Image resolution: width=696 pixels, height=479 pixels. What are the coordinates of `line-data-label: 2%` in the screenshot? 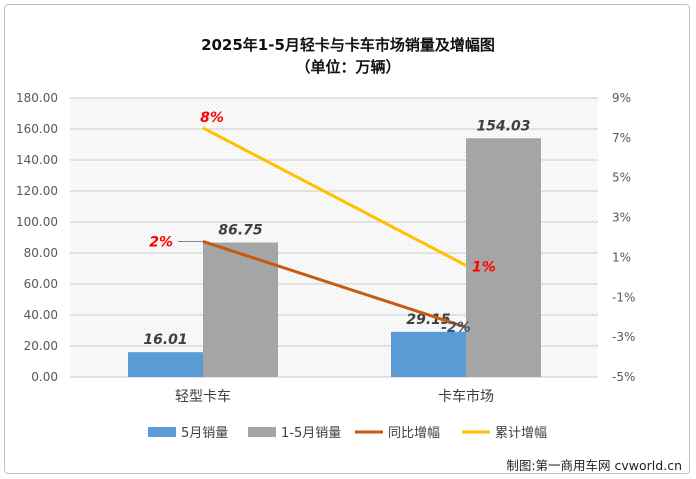 It's located at (161, 242).